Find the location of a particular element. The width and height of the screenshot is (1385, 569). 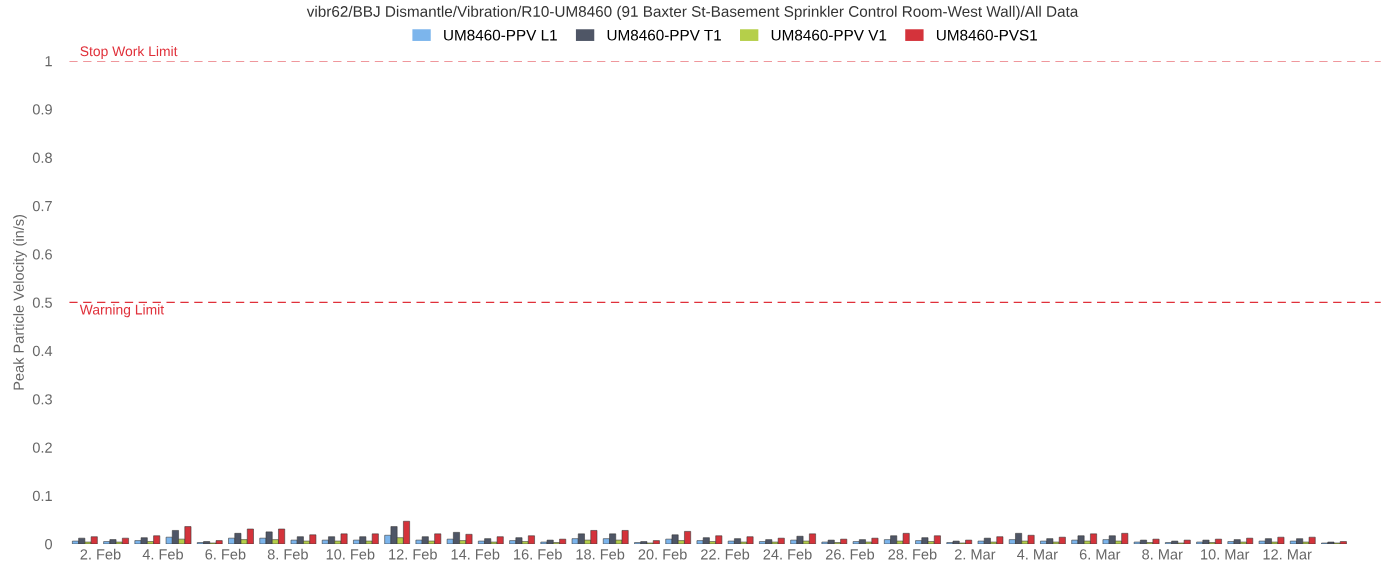

x-tick-label: 28. Feb is located at coordinates (912, 554).